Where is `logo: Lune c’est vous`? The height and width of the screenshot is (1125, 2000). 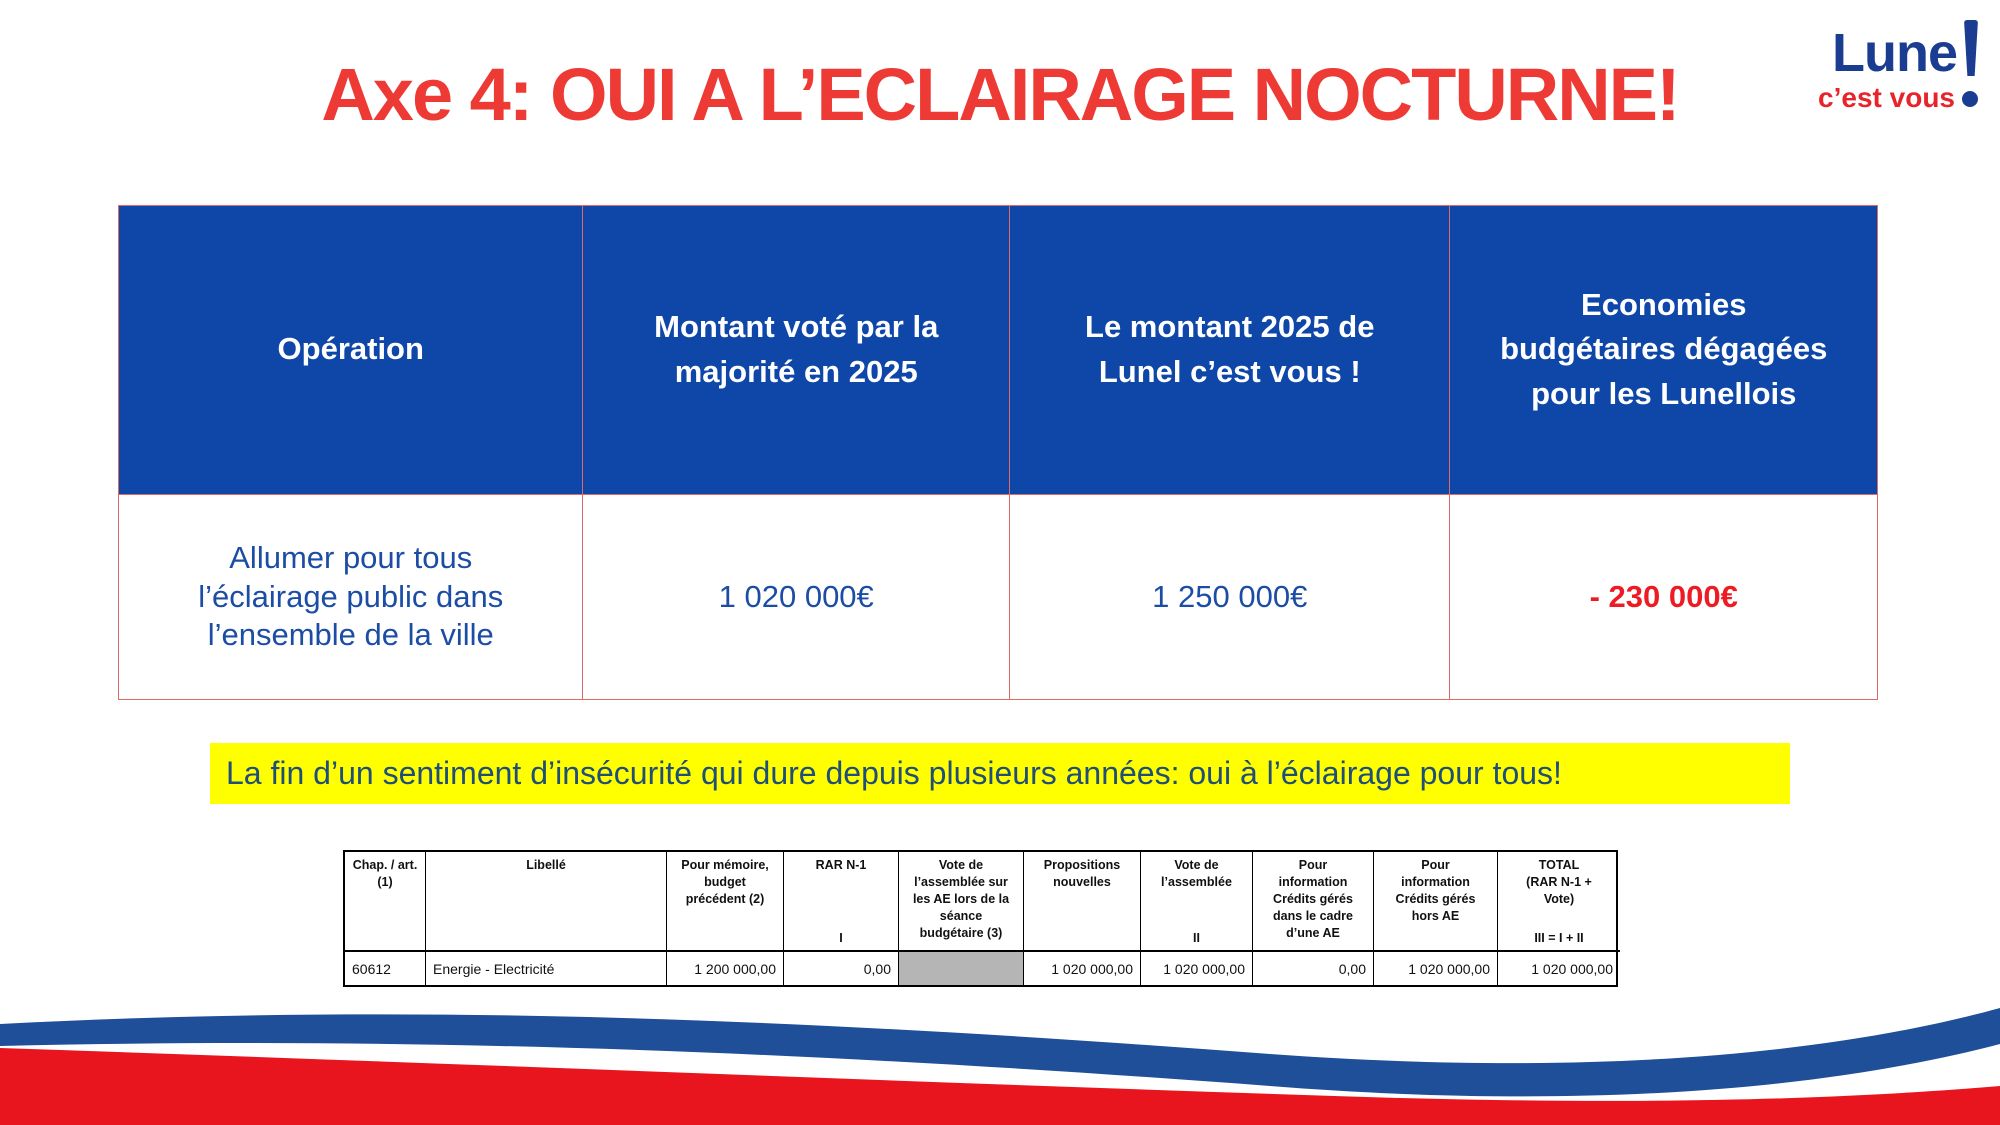 logo: Lune c’est vous is located at coordinates (1898, 66).